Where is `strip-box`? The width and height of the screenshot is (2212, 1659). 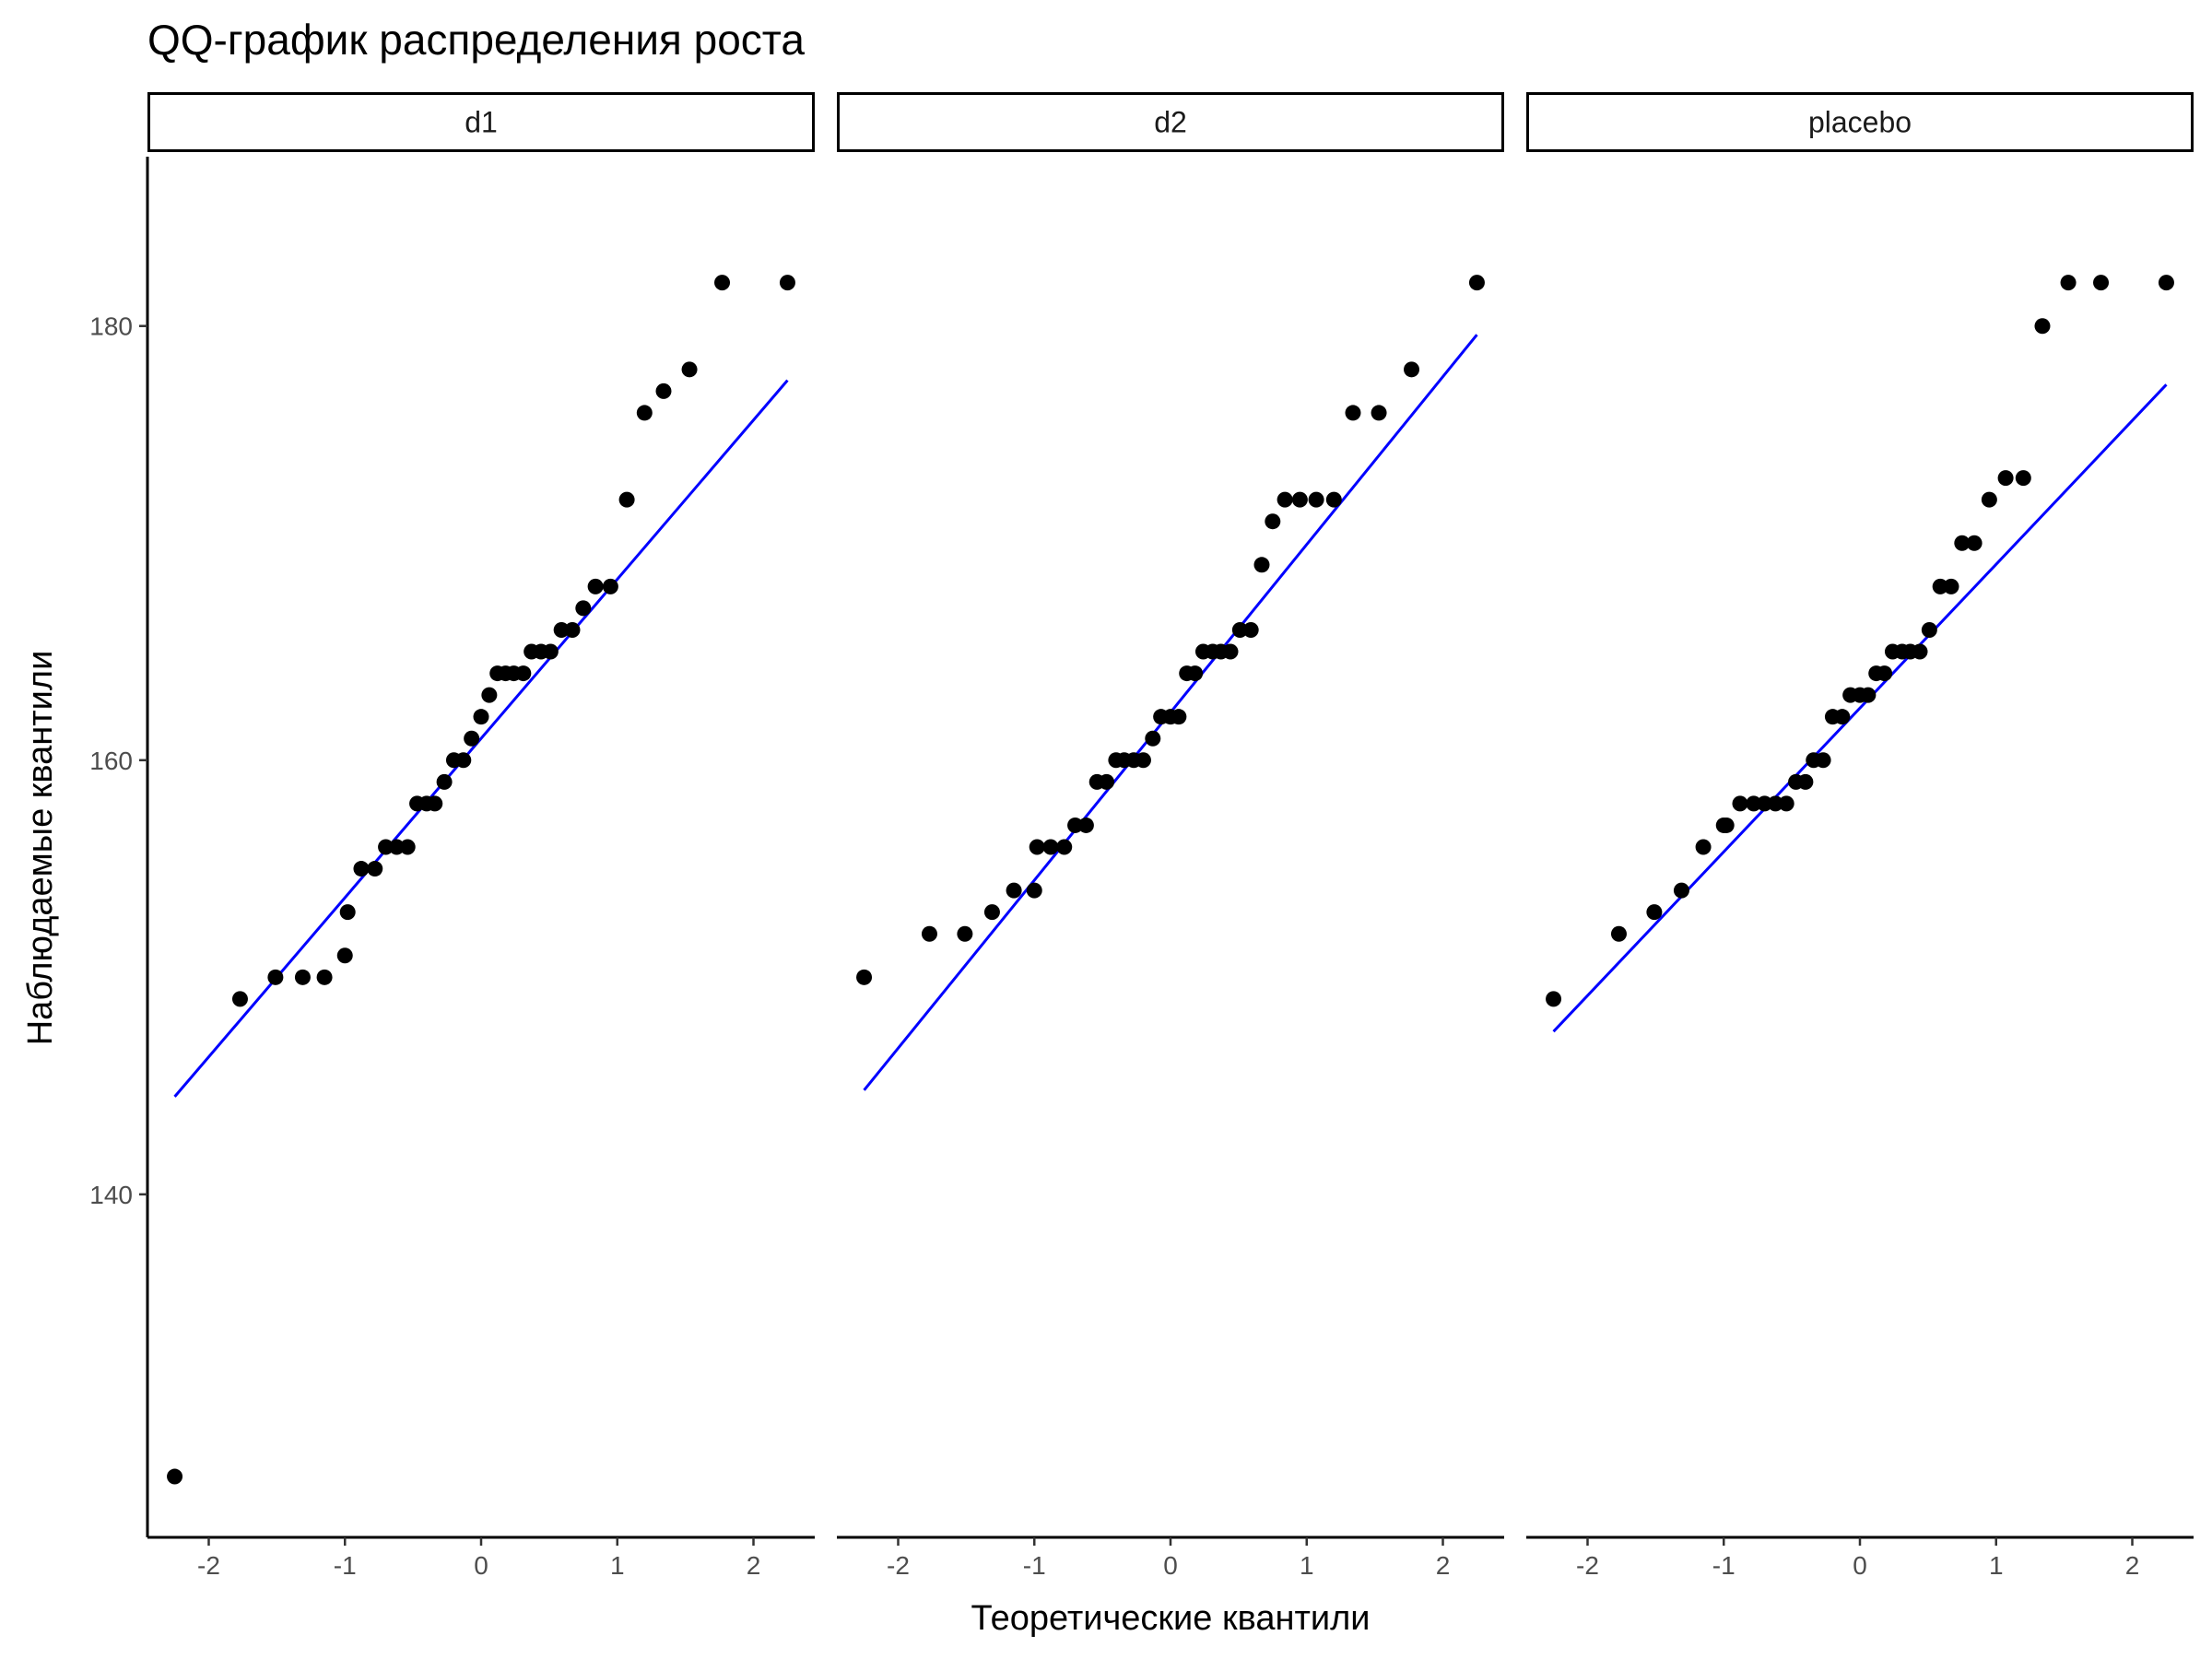 strip-box is located at coordinates (1860, 122).